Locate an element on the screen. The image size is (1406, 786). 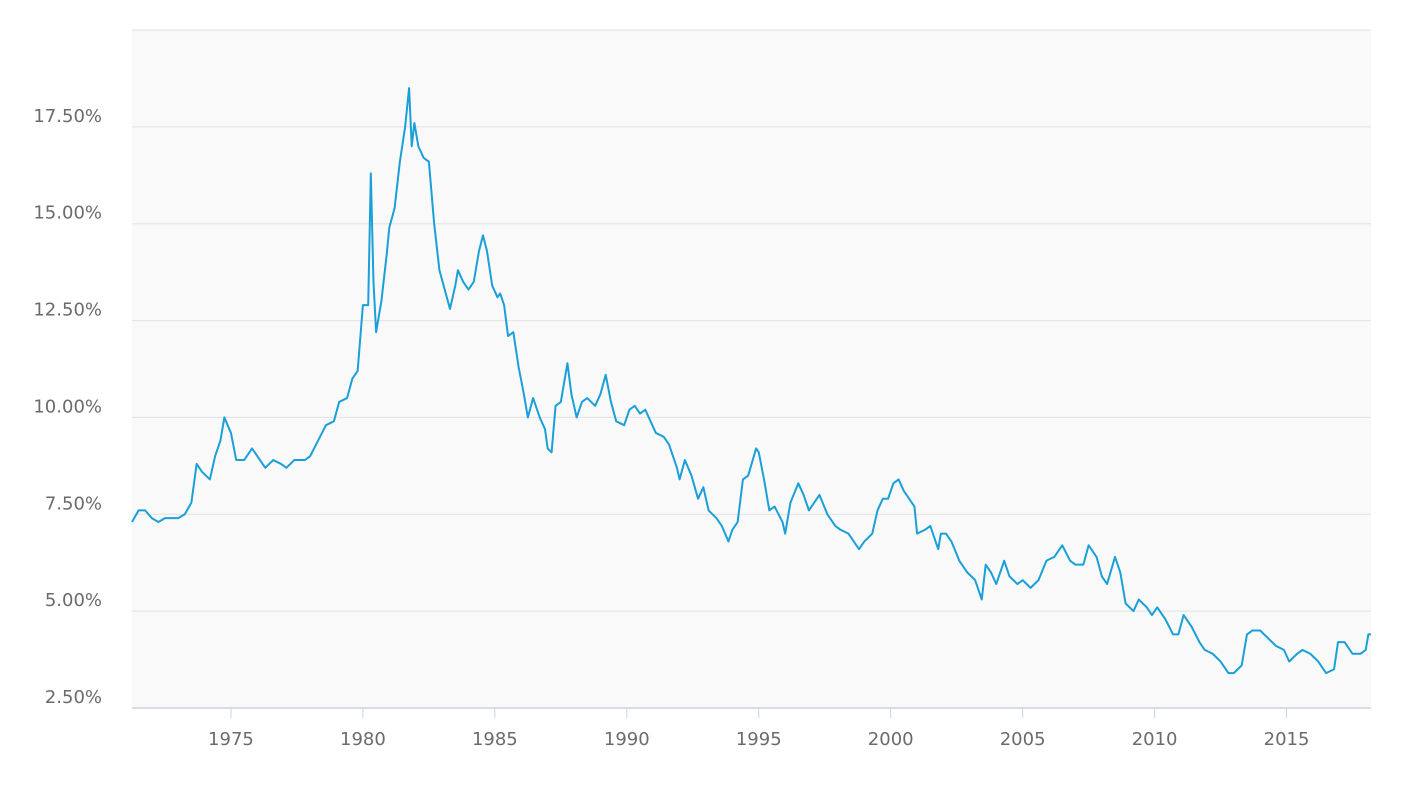
x-tick-label: 1980 is located at coordinates (363, 739).